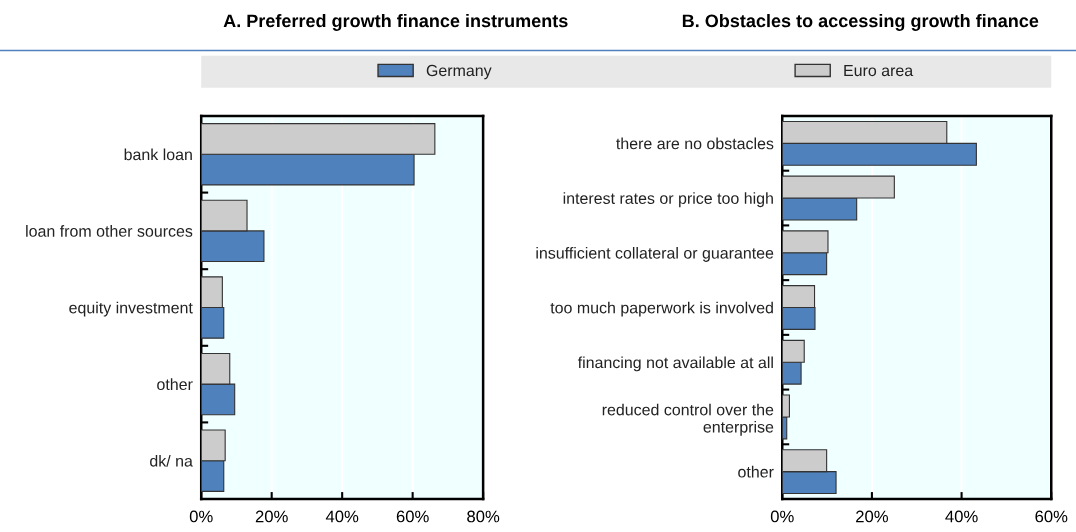 This screenshot has height=532, width=1076. Describe the element at coordinates (661, 309) in the screenshot. I see `y-tick-label: too much paperwork is involved` at that location.